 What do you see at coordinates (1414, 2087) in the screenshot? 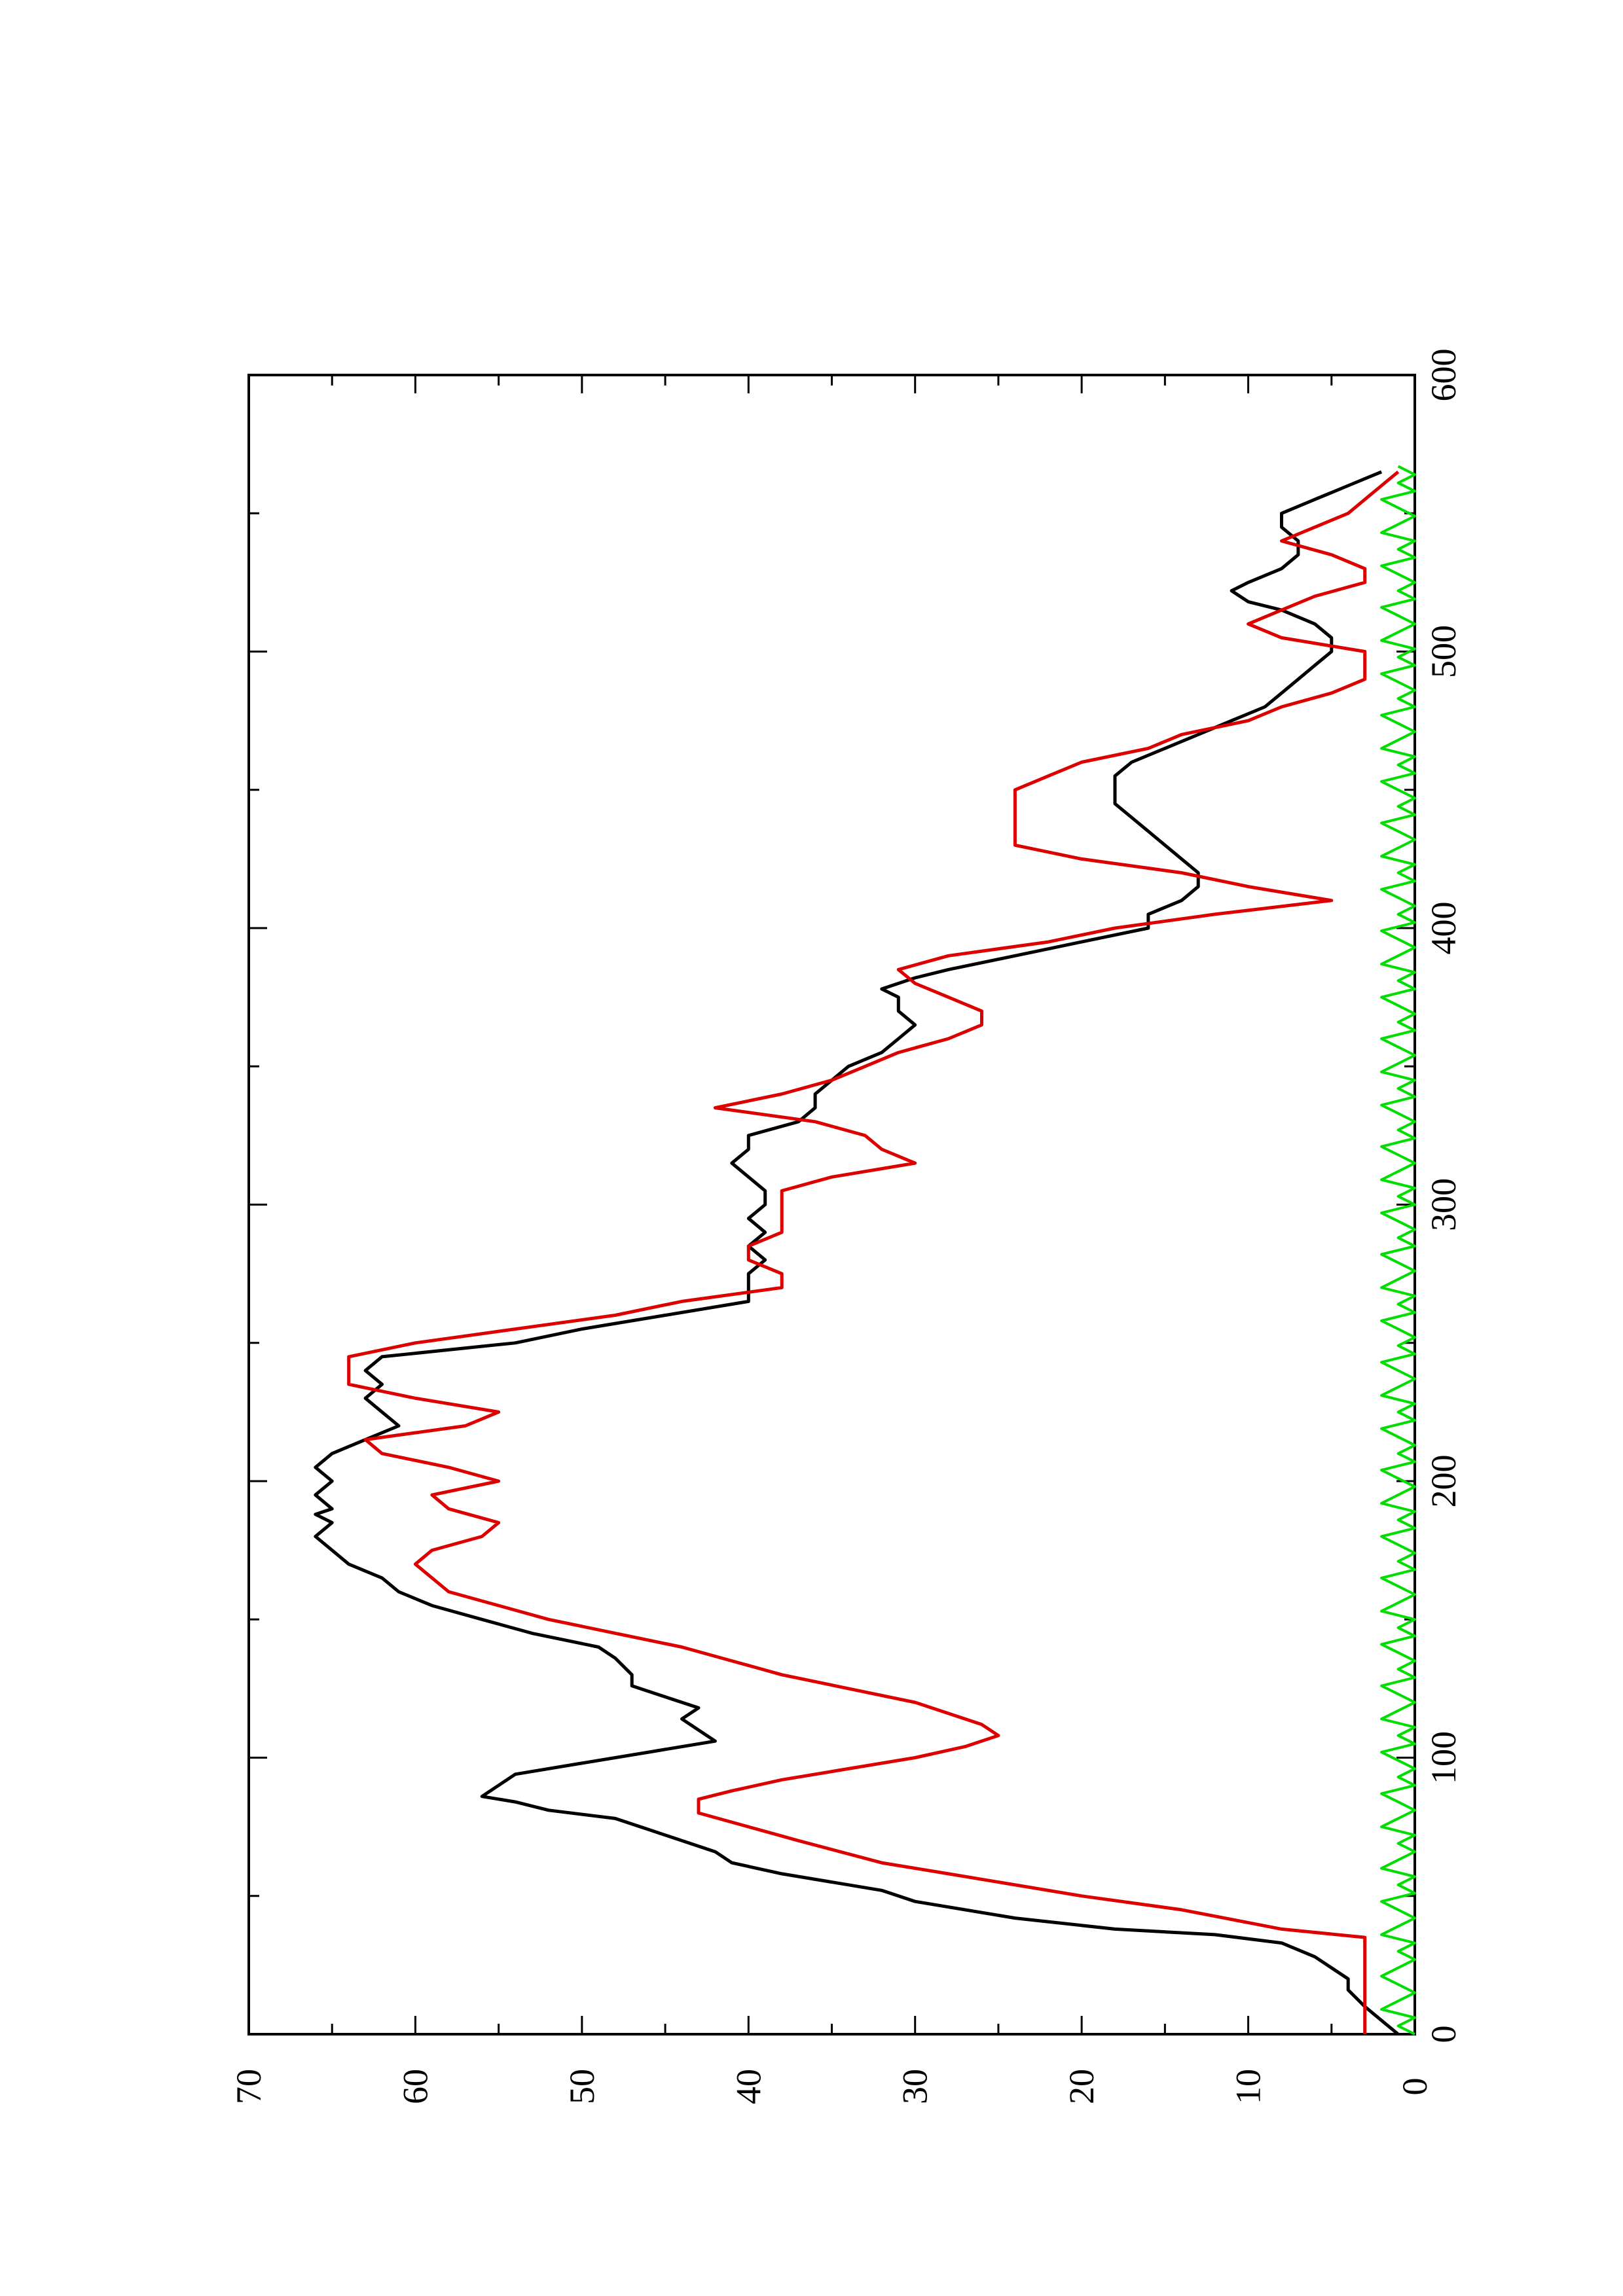
I see `y-tick-label: 0` at bounding box center [1414, 2087].